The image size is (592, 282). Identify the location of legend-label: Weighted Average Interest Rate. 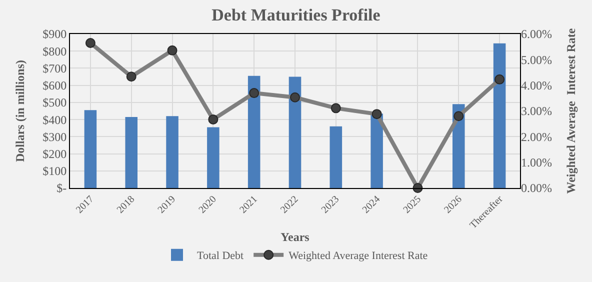
(358, 256).